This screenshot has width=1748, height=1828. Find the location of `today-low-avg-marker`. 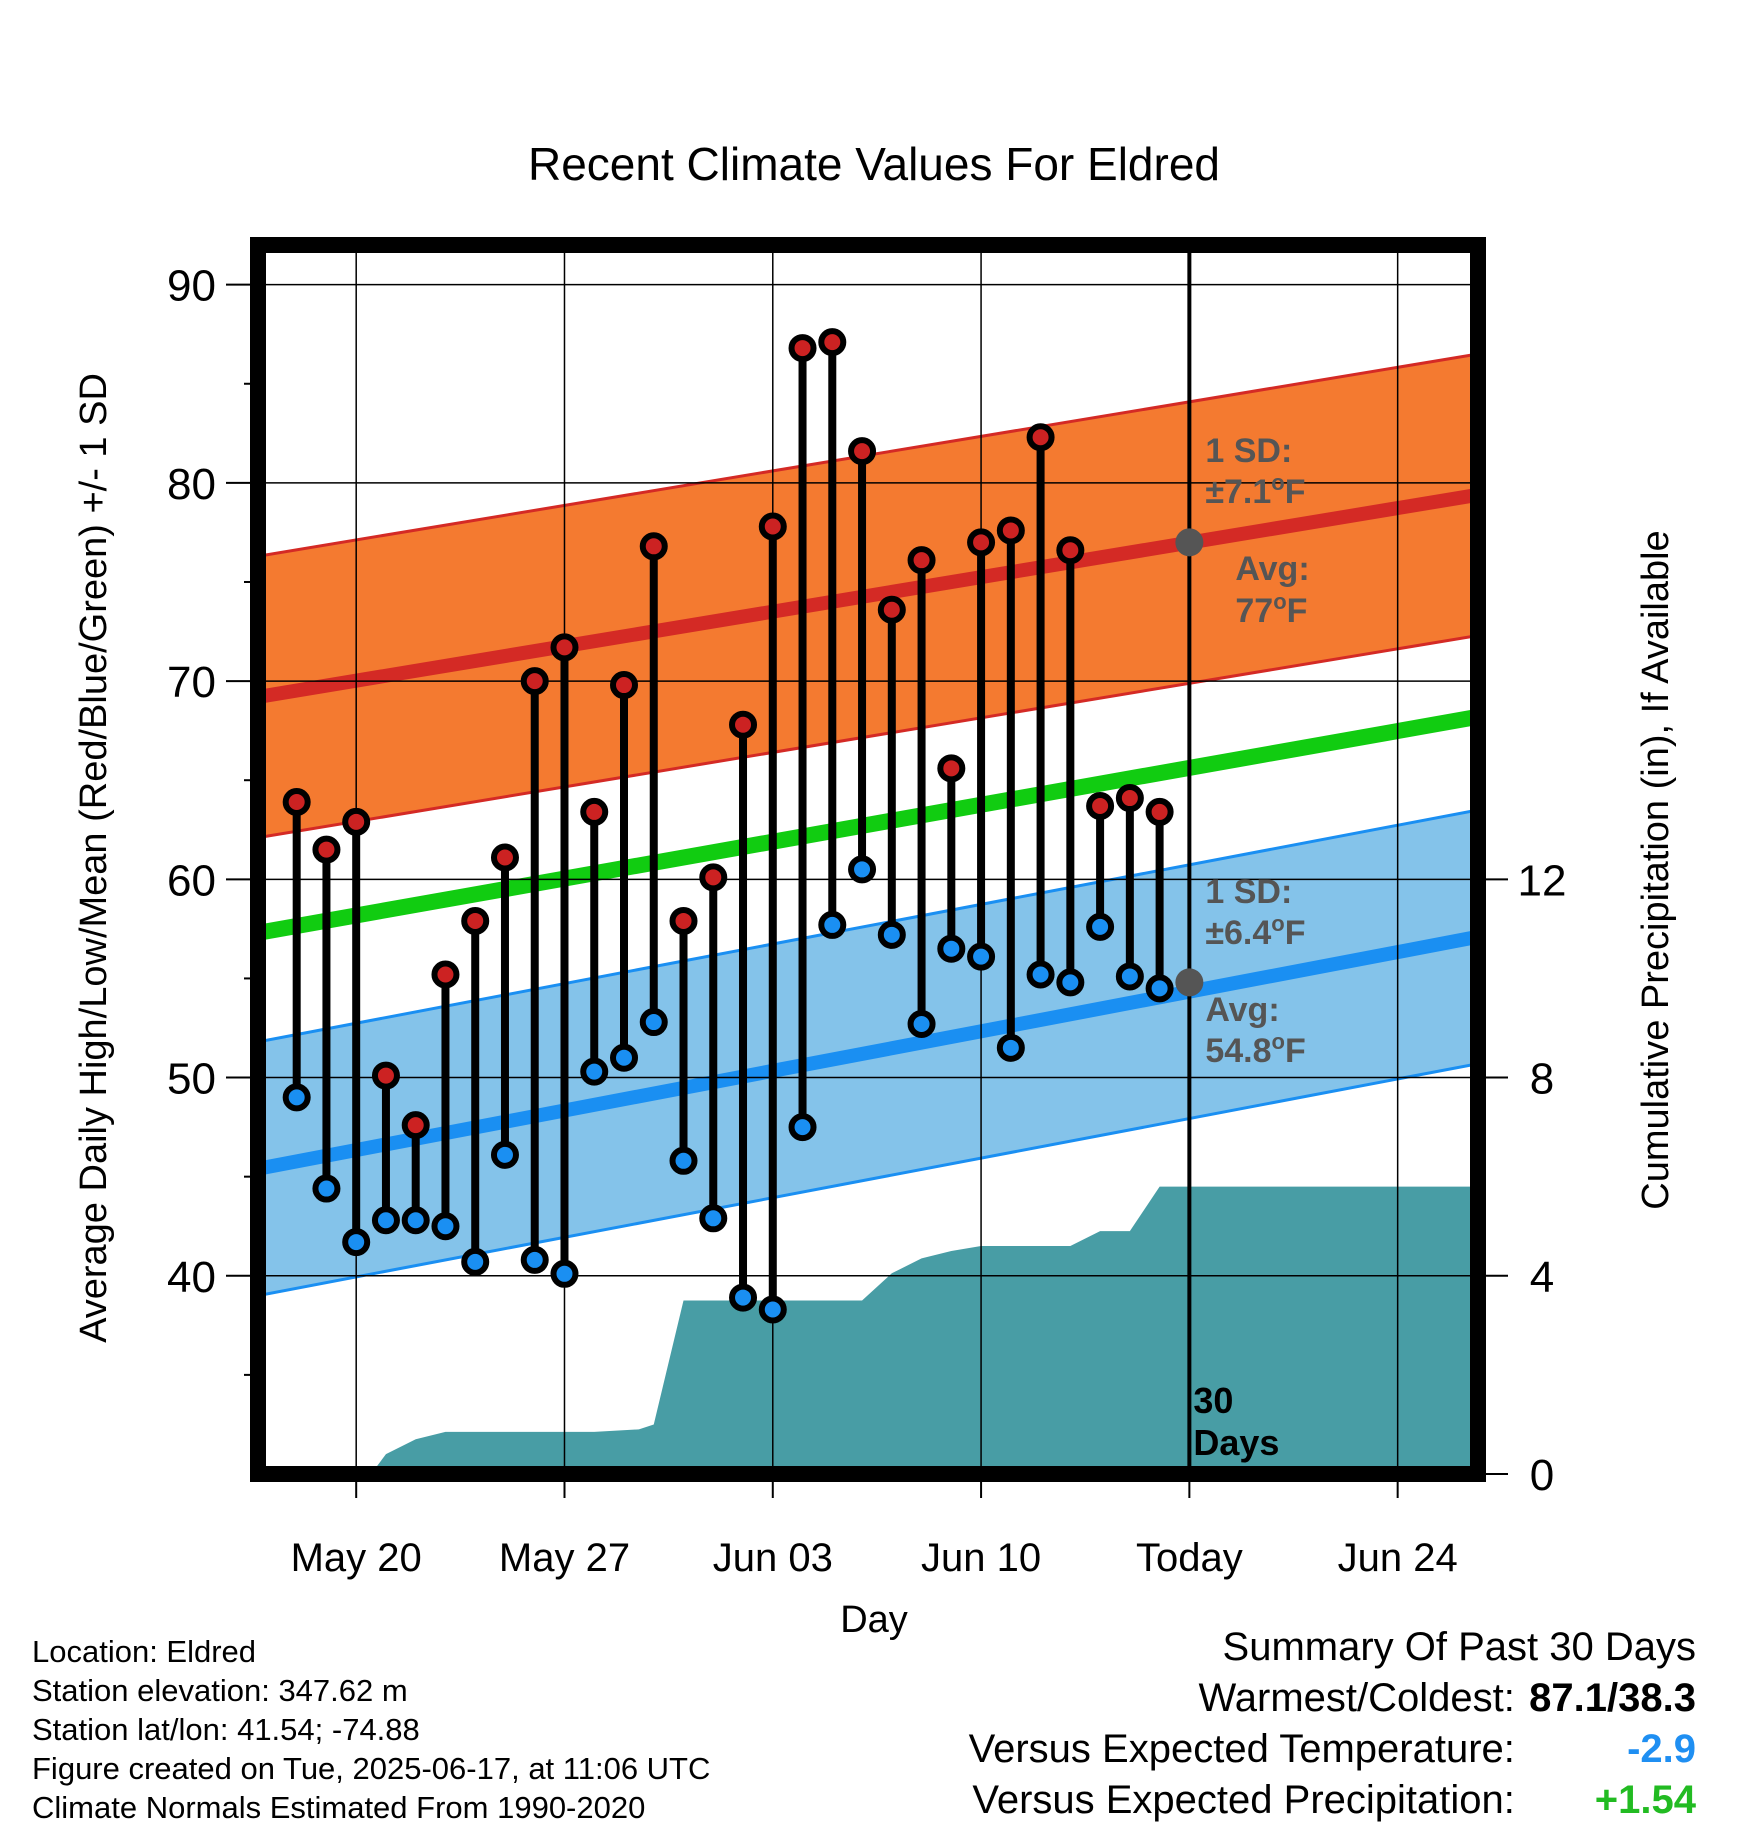

today-low-avg-marker is located at coordinates (1189, 982).